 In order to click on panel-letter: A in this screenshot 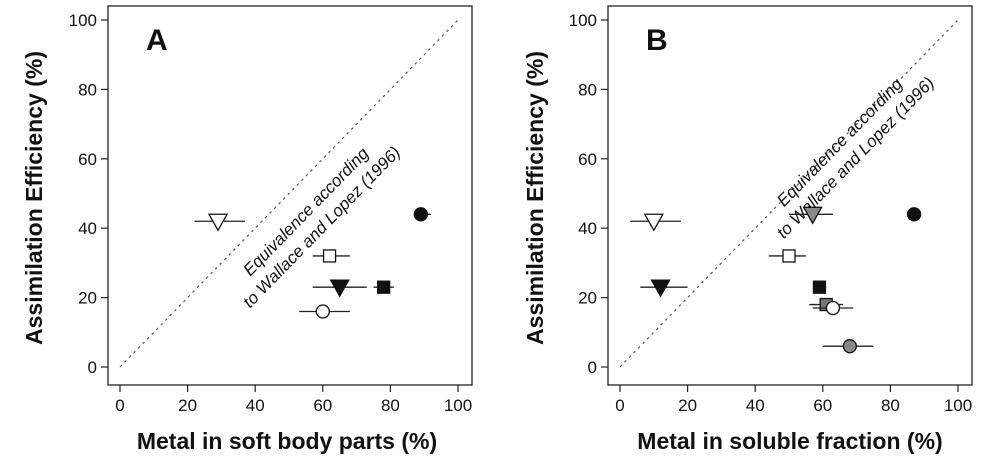, I will do `click(157, 40)`.